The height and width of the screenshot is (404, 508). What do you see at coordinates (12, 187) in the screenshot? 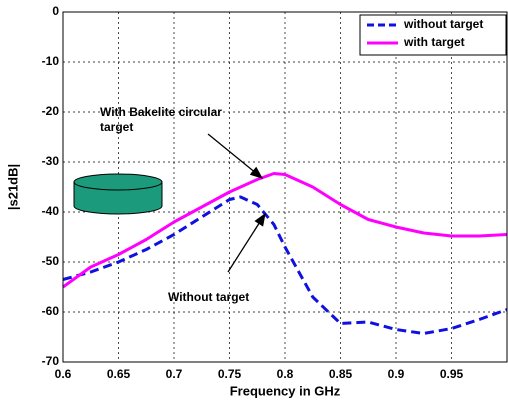
I see `y-axis-label: |s21dB|` at bounding box center [12, 187].